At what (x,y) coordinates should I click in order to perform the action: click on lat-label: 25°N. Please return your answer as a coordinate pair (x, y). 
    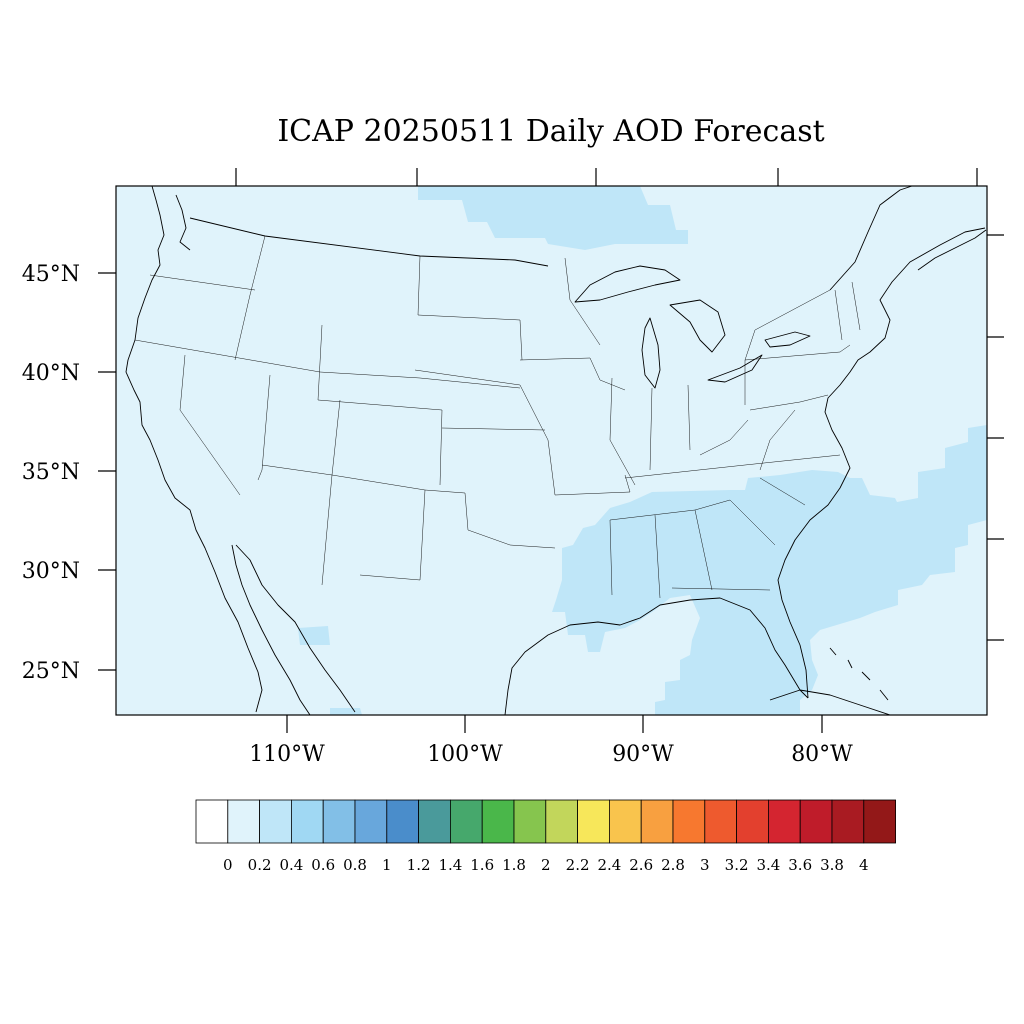
    Looking at the image, I should click on (51, 671).